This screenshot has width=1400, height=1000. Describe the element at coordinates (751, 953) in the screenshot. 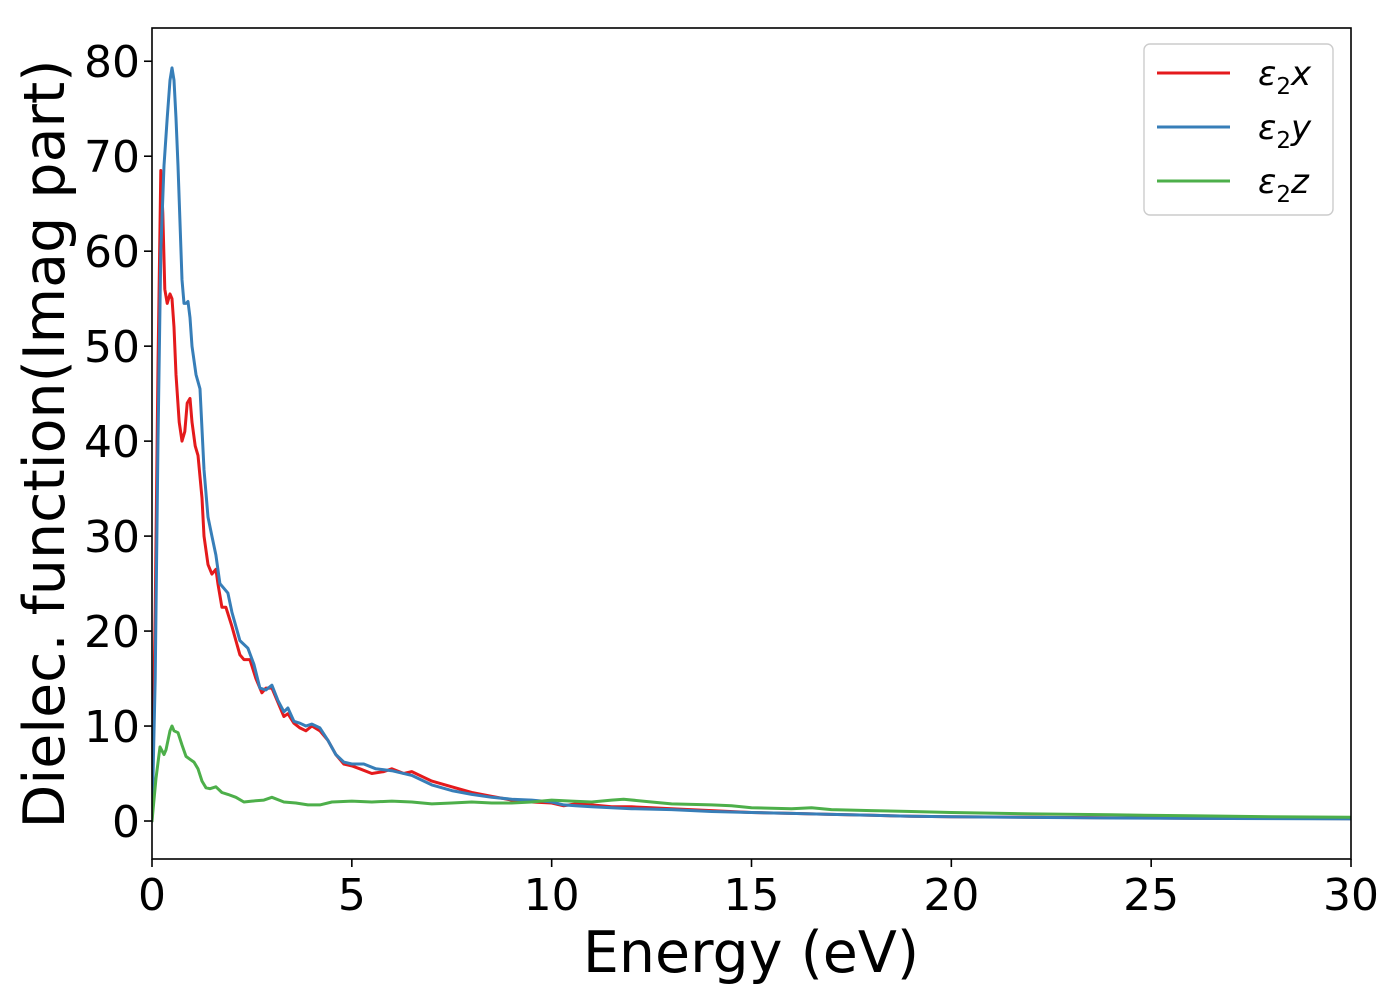

I see `x-axis-title: Energy (eV)` at that location.